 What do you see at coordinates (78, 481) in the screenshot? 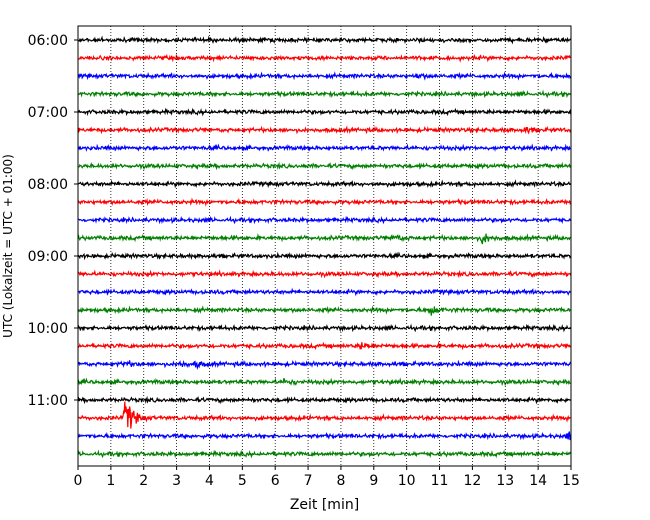
I see `x-tick-label-0: 0` at bounding box center [78, 481].